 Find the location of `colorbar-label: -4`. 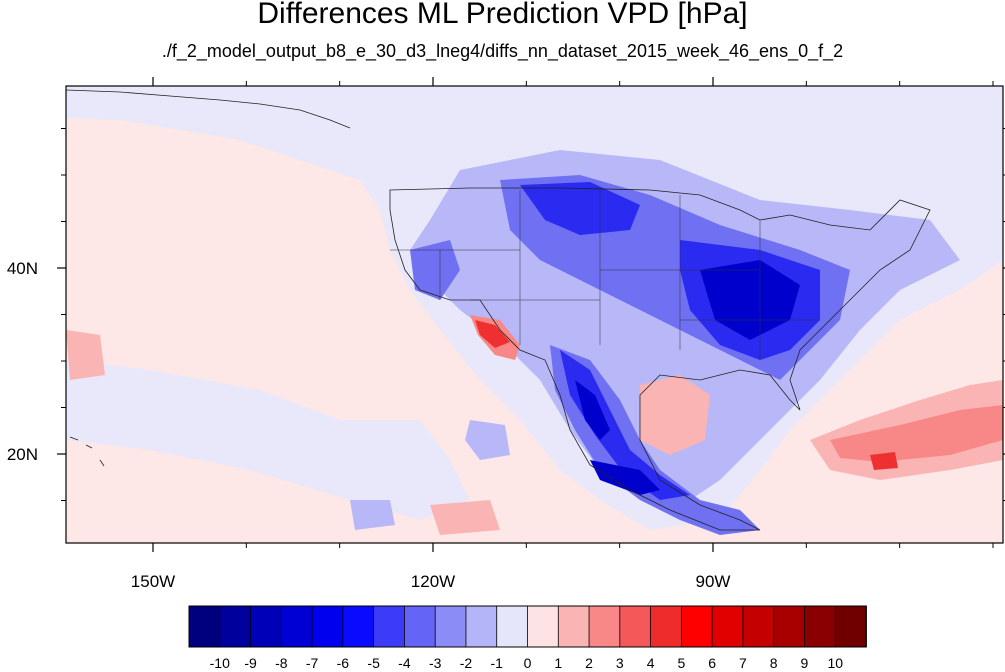

colorbar-label: -4 is located at coordinates (404, 663).